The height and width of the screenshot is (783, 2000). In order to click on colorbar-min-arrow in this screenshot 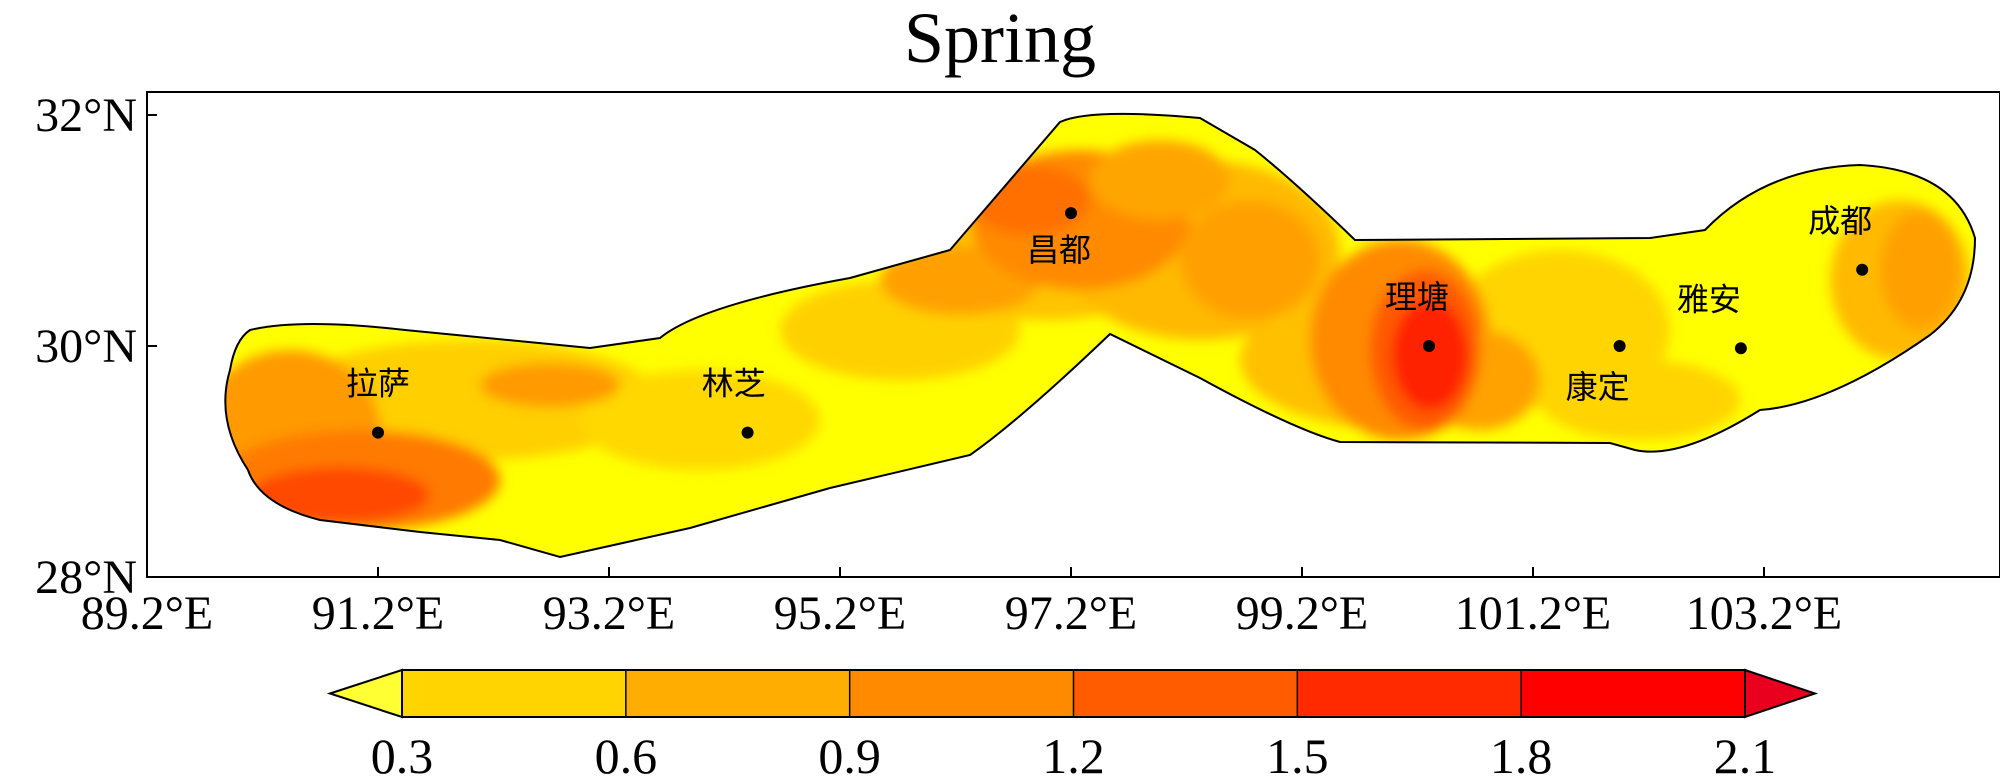, I will do `click(364, 693)`.